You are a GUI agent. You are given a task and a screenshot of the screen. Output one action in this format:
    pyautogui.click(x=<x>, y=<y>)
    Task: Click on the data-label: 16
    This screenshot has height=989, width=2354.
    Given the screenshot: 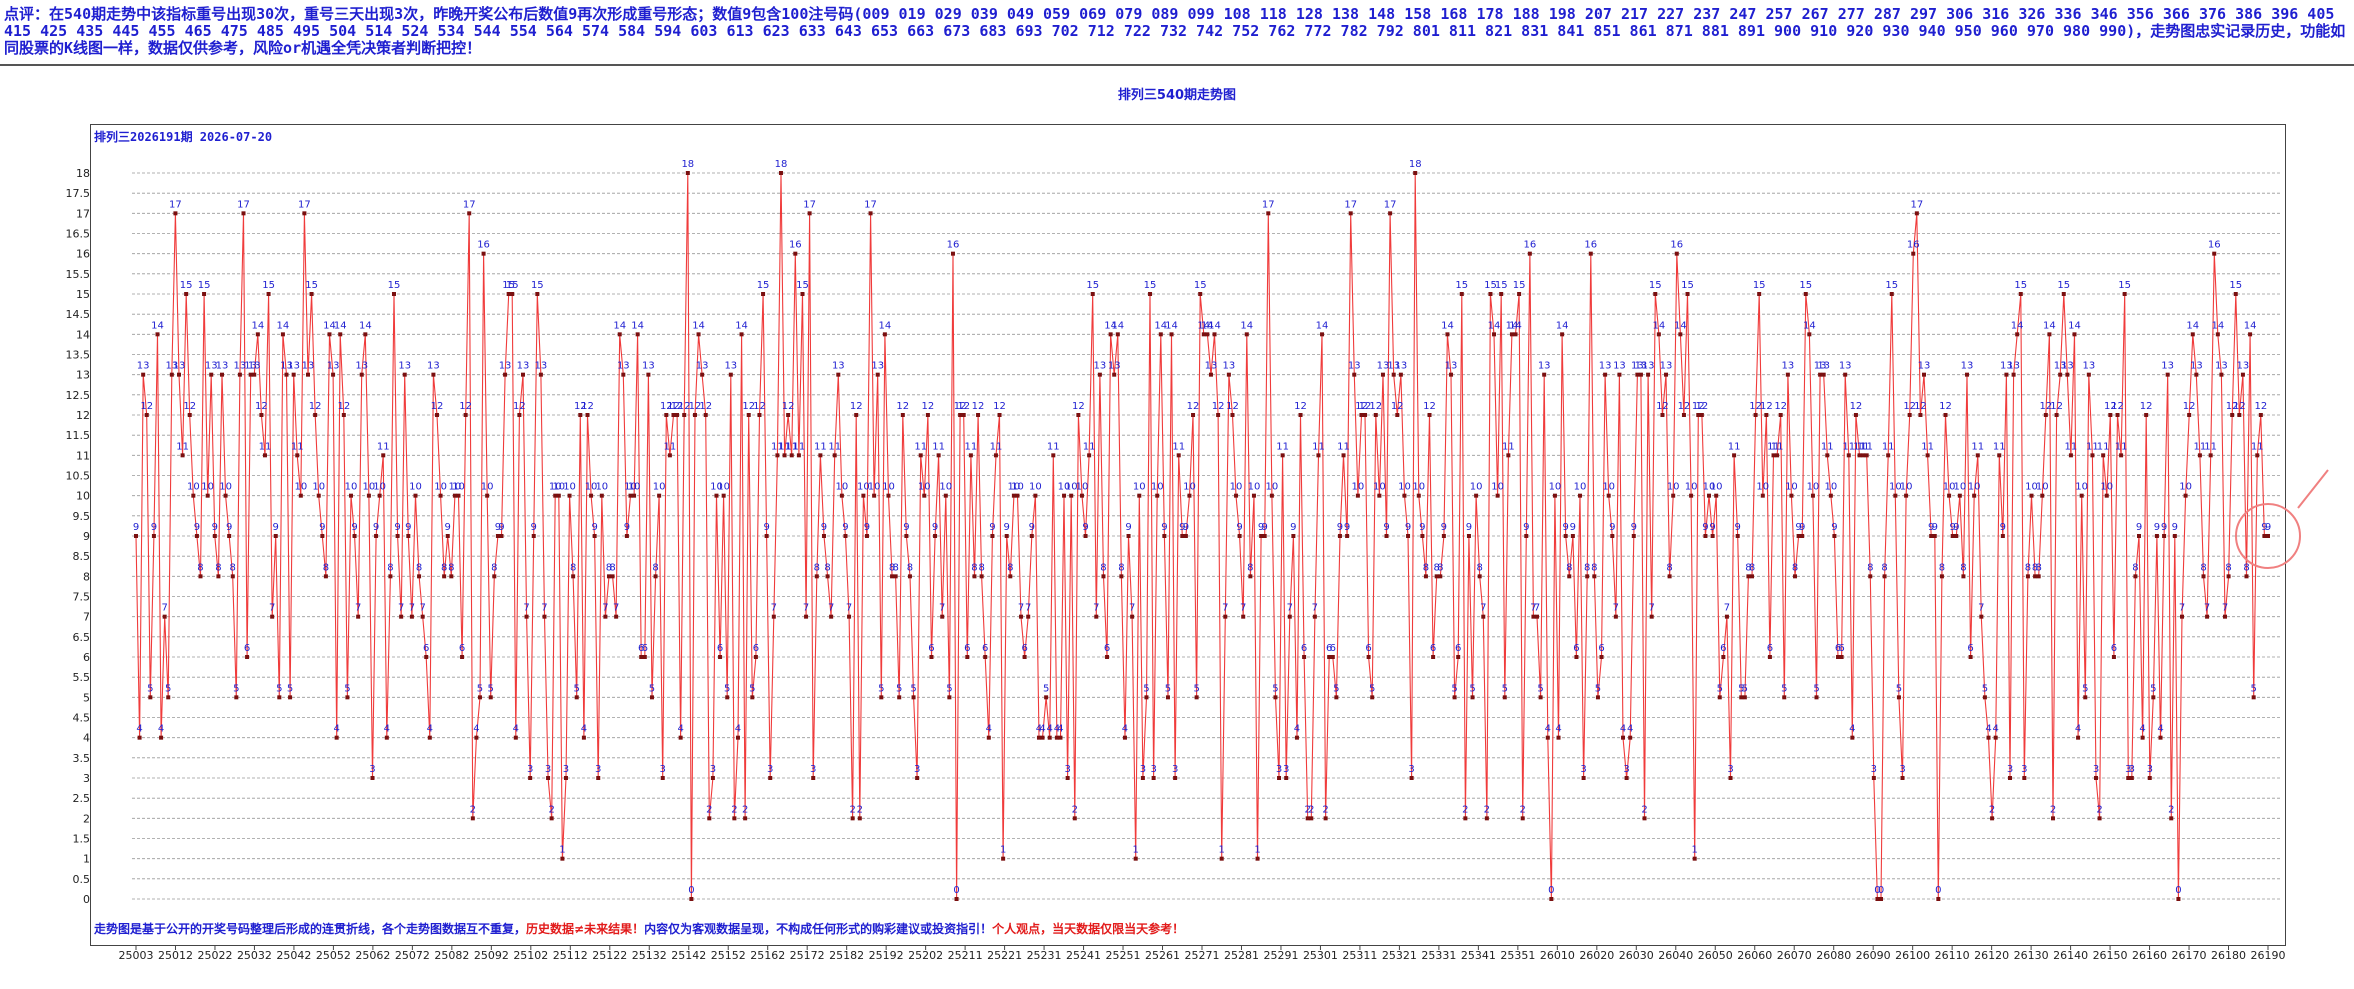 What is the action you would take?
    pyautogui.click(x=1913, y=245)
    